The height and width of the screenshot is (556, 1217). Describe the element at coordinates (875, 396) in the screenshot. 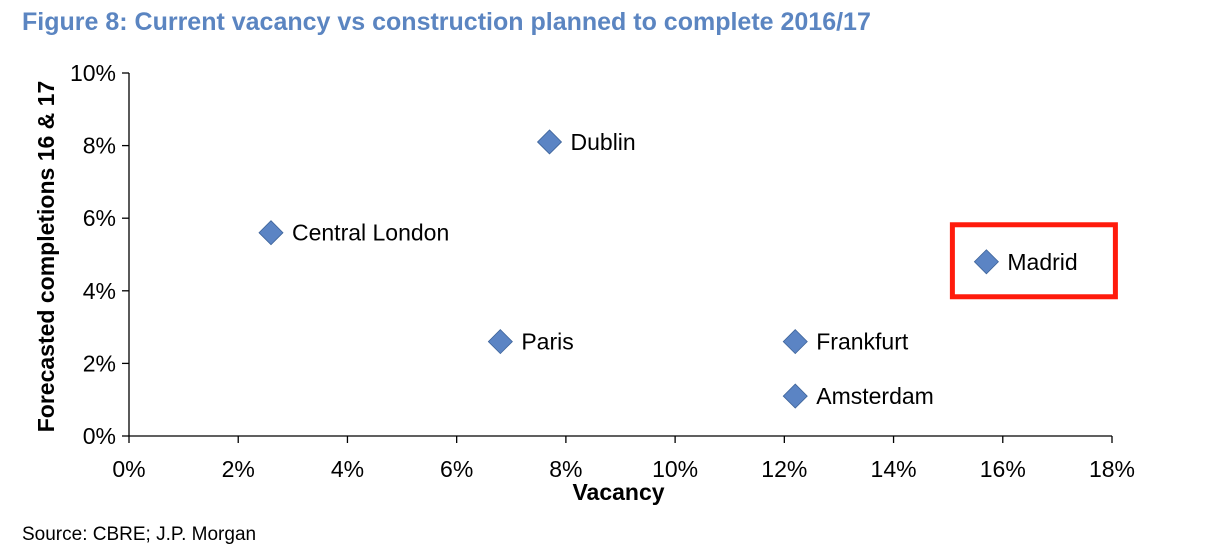

I see `data-point-label: Amsterdam` at that location.